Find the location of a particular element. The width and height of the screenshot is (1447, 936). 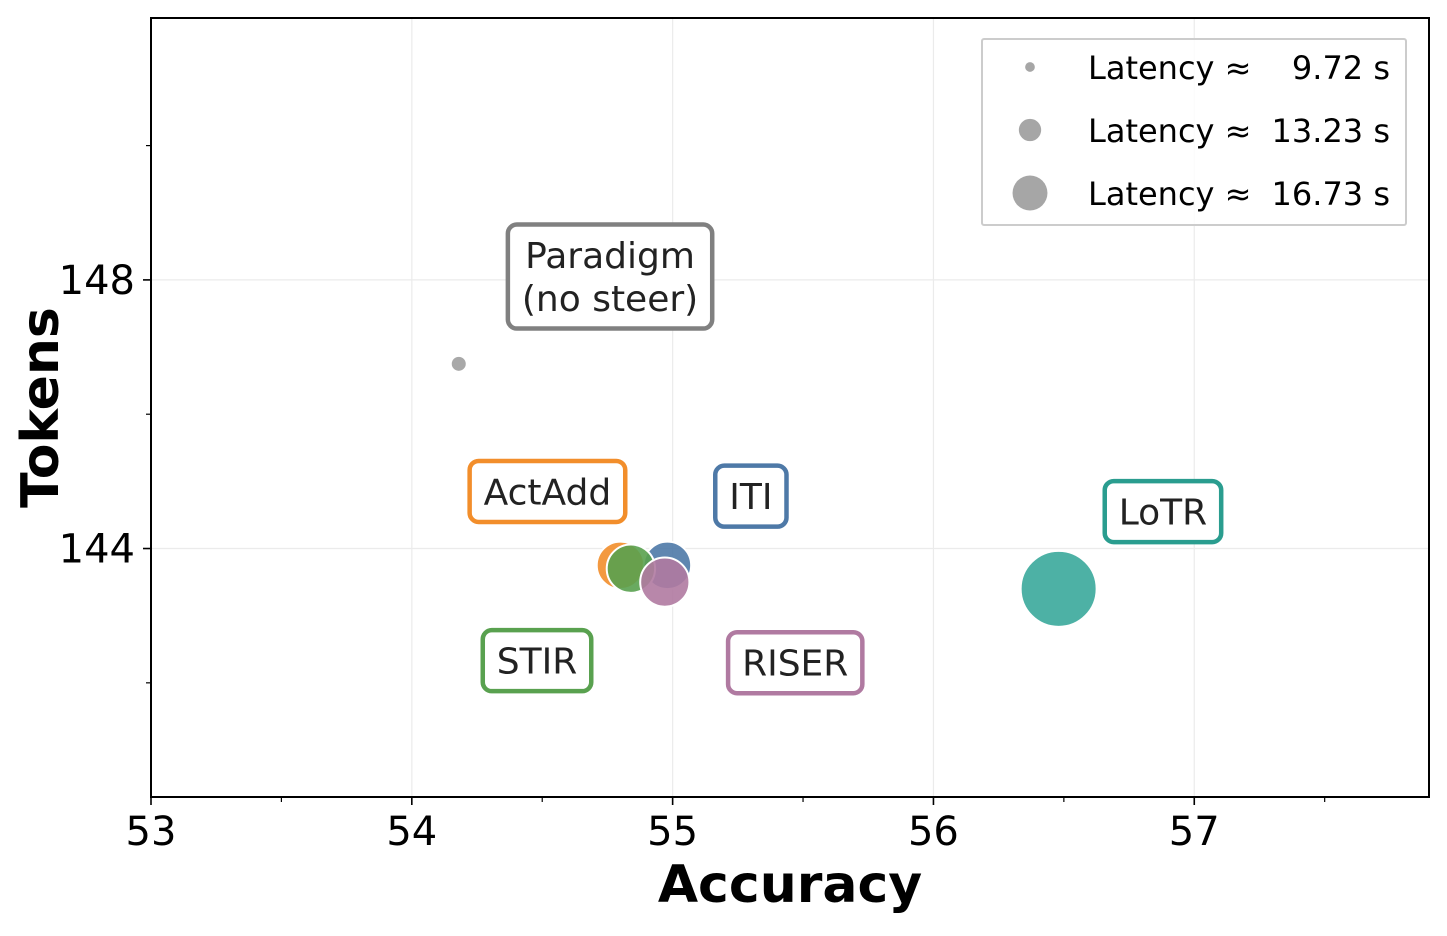

legend-frame is located at coordinates (1194, 132).